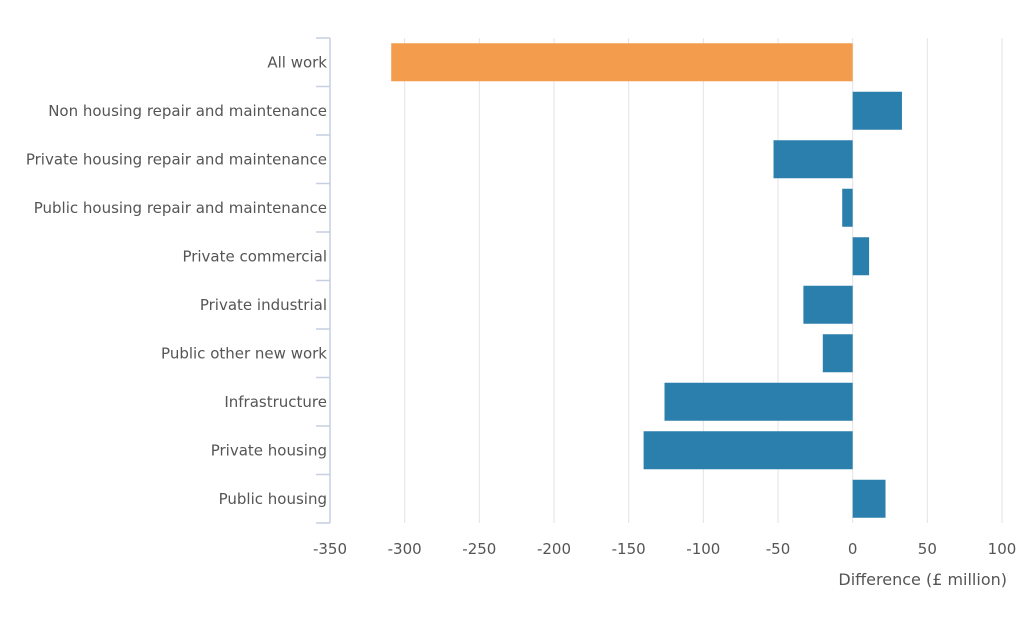 The width and height of the screenshot is (1034, 622). Describe the element at coordinates (273, 499) in the screenshot. I see `category-label: Public housing` at that location.